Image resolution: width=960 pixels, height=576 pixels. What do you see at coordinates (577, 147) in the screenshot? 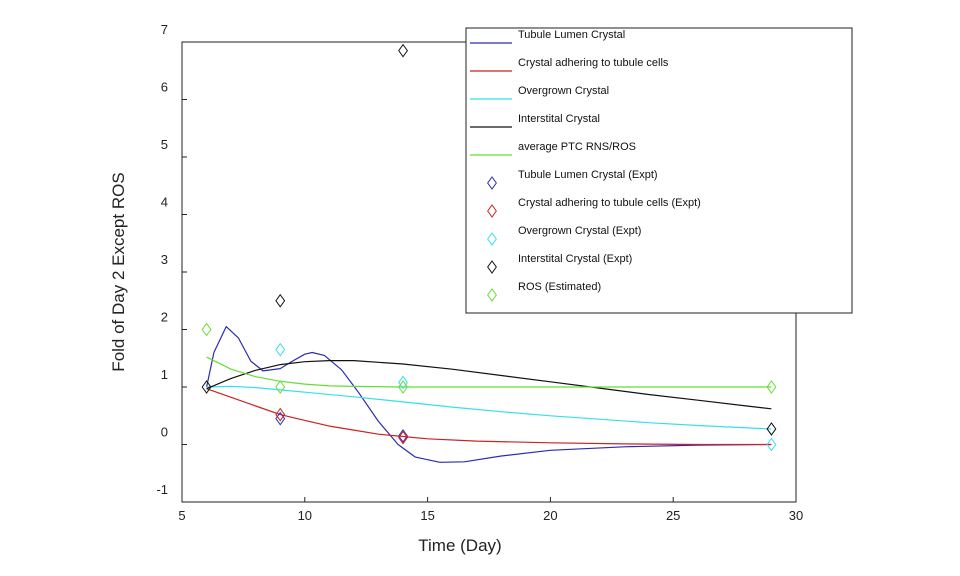
I see `legend-entry-label: average PTC RNS/ROS` at bounding box center [577, 147].